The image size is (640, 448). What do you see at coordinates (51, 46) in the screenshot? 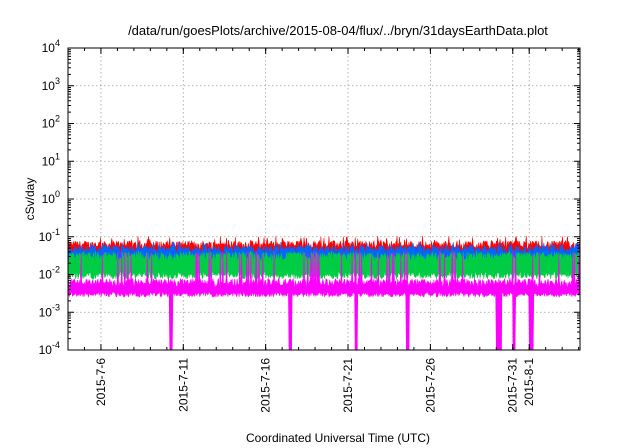
I see `y-tick-label: 10⁴` at bounding box center [51, 46].